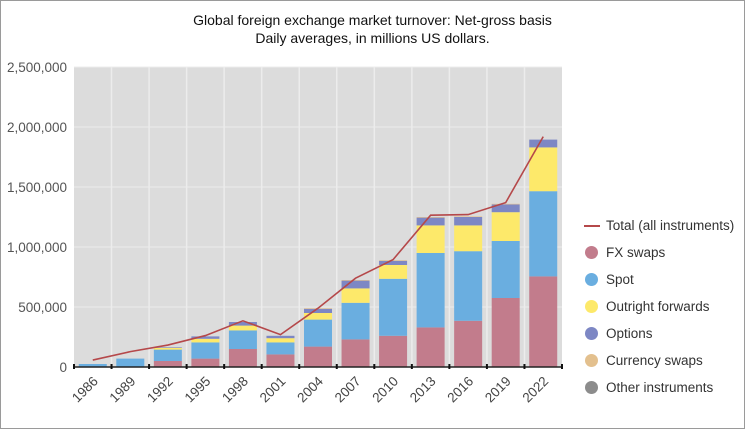 The height and width of the screenshot is (429, 745). Describe the element at coordinates (63, 367) in the screenshot. I see `y-tick-label: 0` at that location.